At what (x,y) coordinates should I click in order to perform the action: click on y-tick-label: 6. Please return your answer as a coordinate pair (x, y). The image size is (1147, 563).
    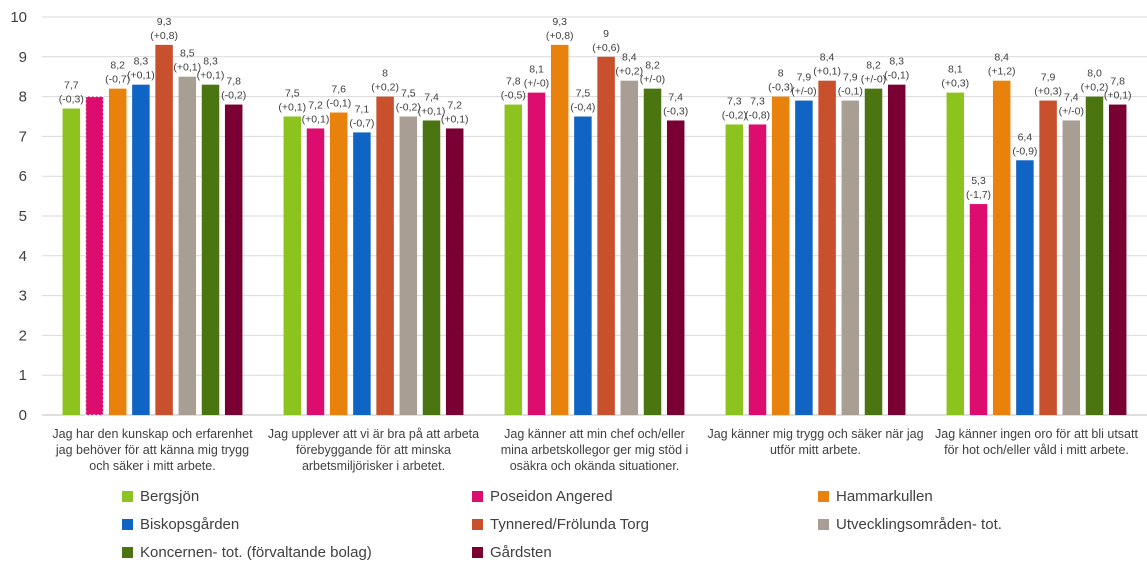
    Looking at the image, I should click on (23, 176).